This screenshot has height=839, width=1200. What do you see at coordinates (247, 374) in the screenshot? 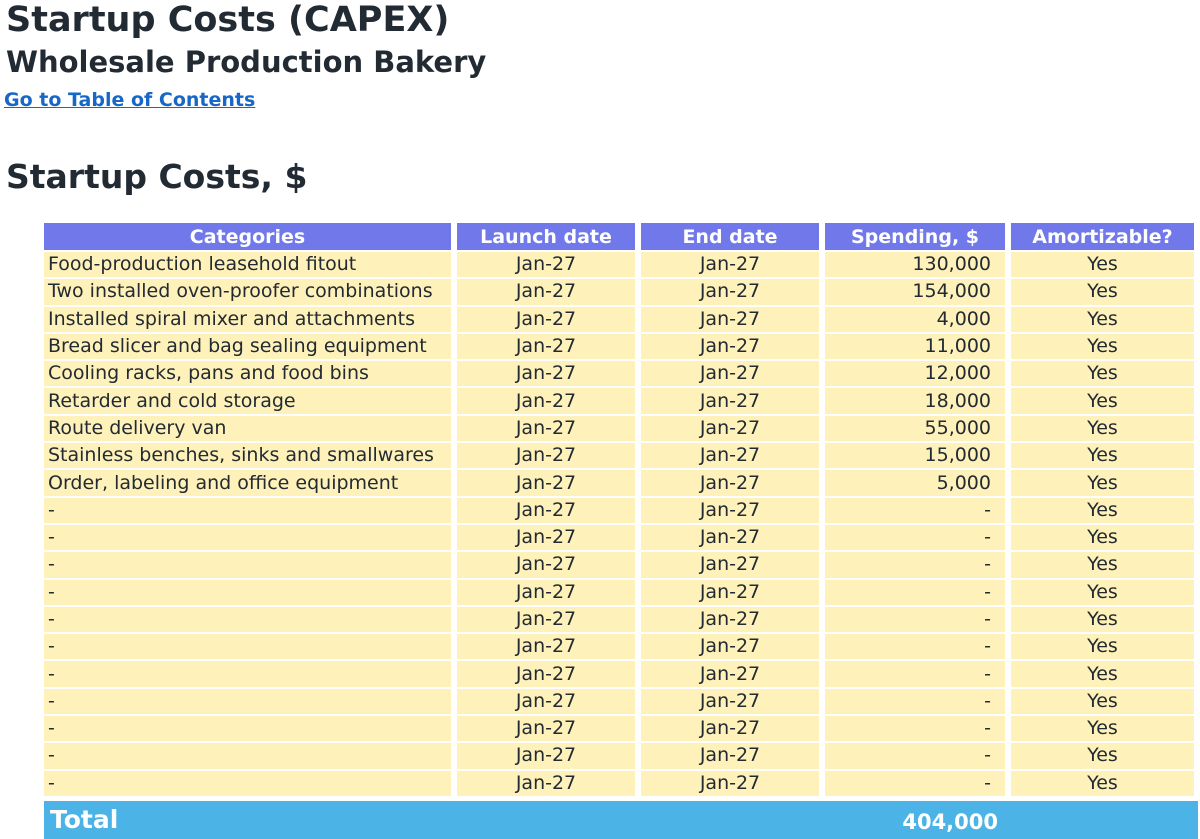
I see `category-cell: Cooling racks, pans and food bins` at bounding box center [247, 374].